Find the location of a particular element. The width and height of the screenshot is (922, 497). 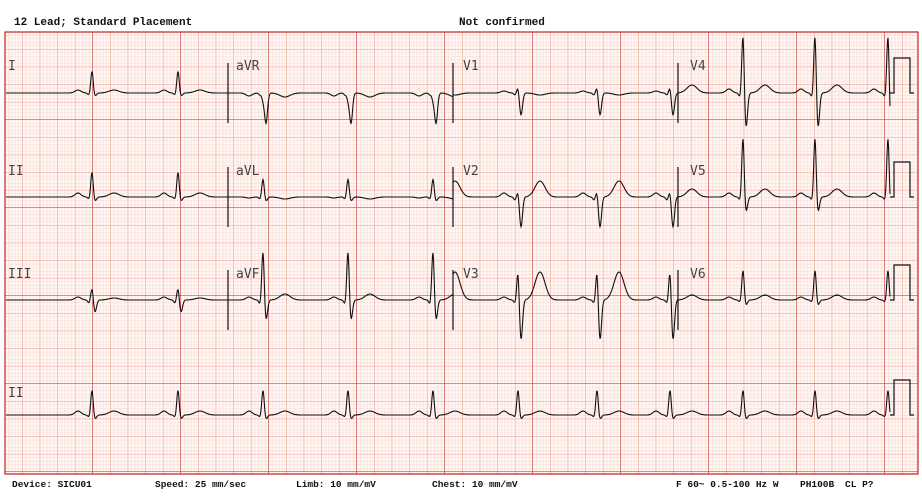

report-title: 12 Lead; Standard Placement is located at coordinates (103, 23).